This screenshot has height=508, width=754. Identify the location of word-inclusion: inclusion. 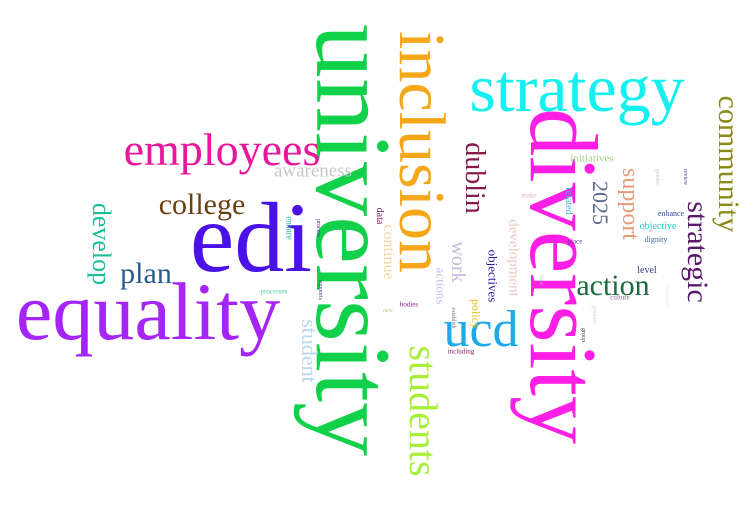
(421, 152).